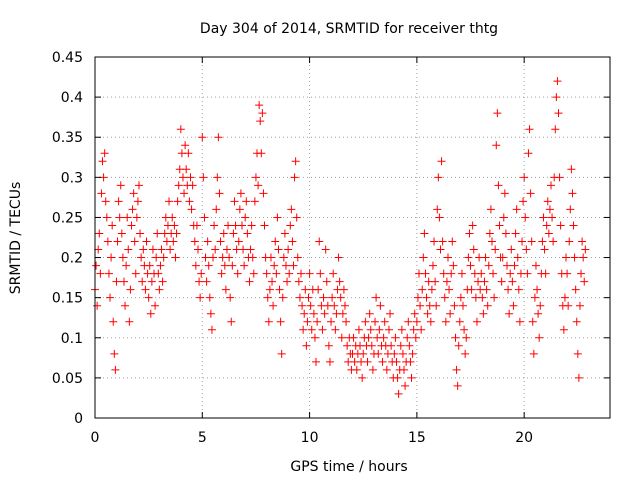 The width and height of the screenshot is (640, 480). I want to click on x-tick-label: 5, so click(202, 438).